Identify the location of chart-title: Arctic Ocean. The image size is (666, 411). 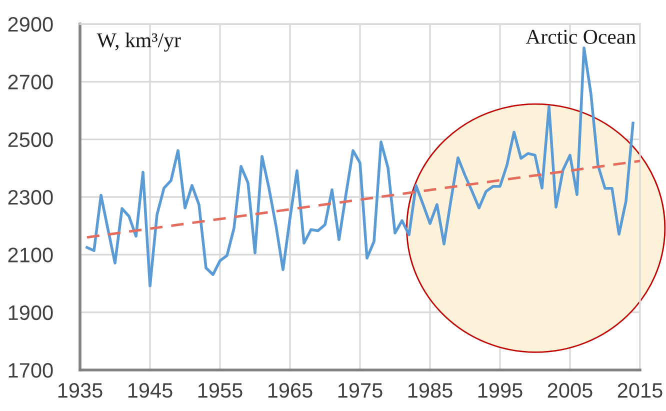
(581, 37).